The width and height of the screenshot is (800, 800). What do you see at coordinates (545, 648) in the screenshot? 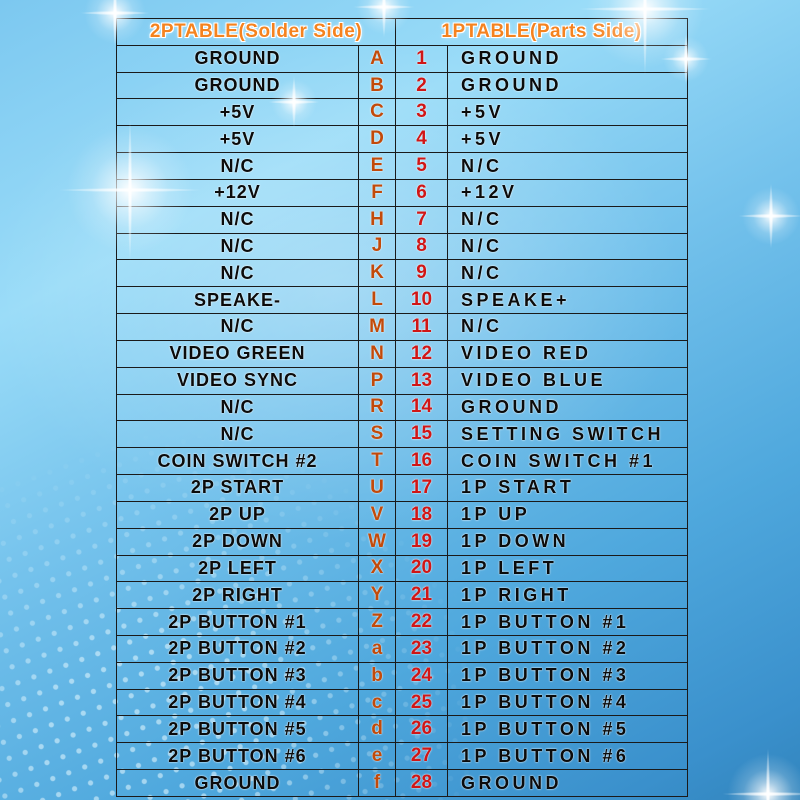
I see `parts-side-cell: 1P BUTTON #2` at bounding box center [545, 648].